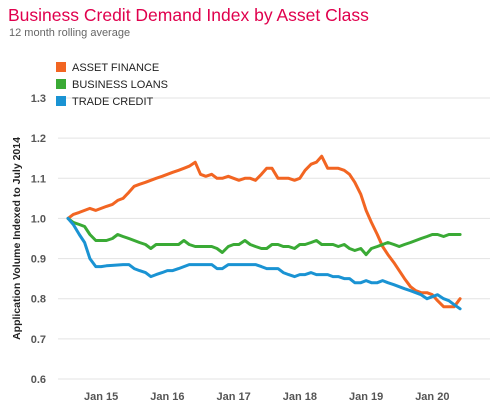  What do you see at coordinates (38, 300) in the screenshot?
I see `y-tick-label: 0.8` at bounding box center [38, 300].